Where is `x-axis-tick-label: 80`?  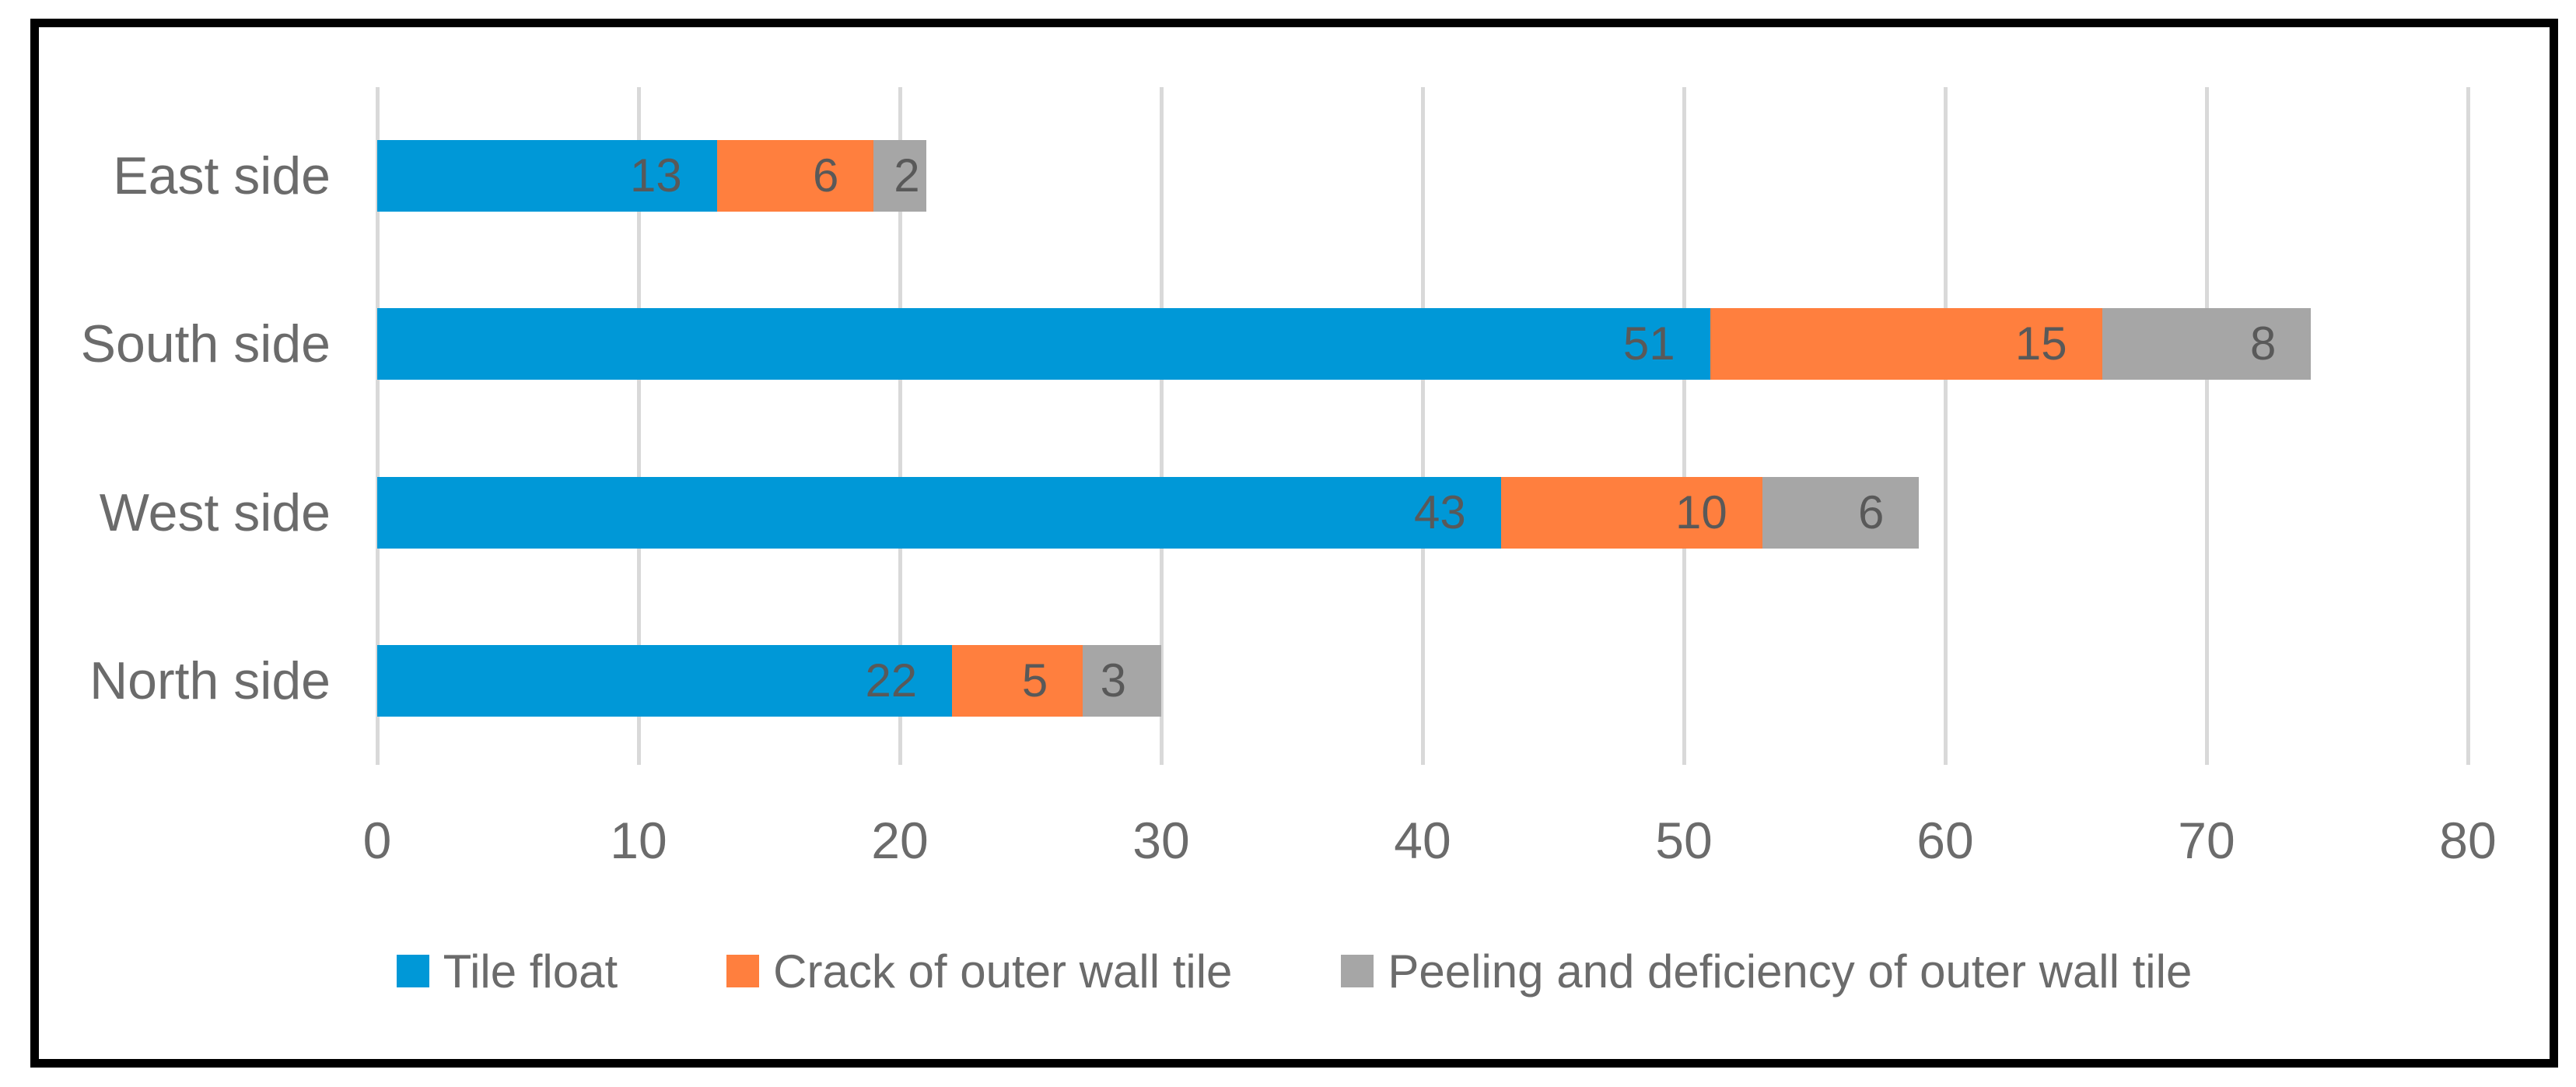 x-axis-tick-label: 80 is located at coordinates (2468, 840).